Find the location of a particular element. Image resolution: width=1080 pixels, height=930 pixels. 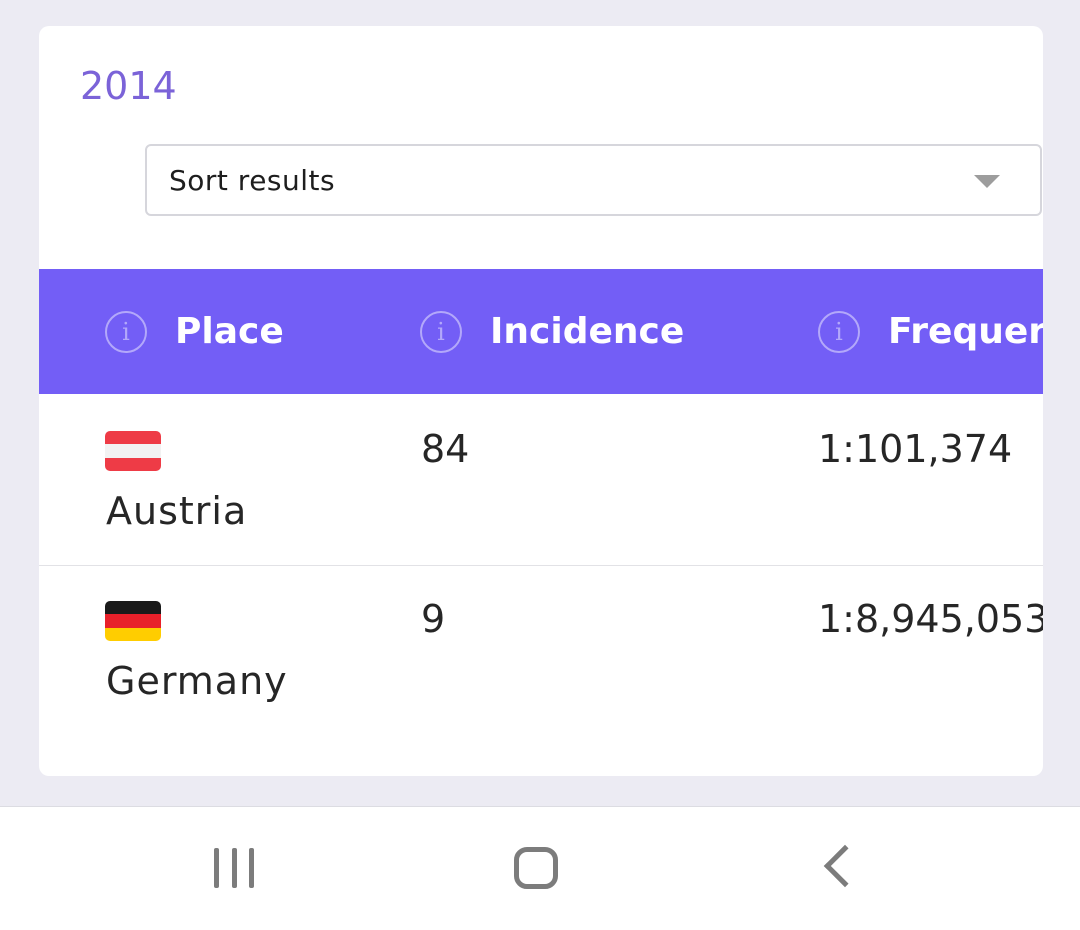

frequency-value: 1:101,374 is located at coordinates (915, 449).